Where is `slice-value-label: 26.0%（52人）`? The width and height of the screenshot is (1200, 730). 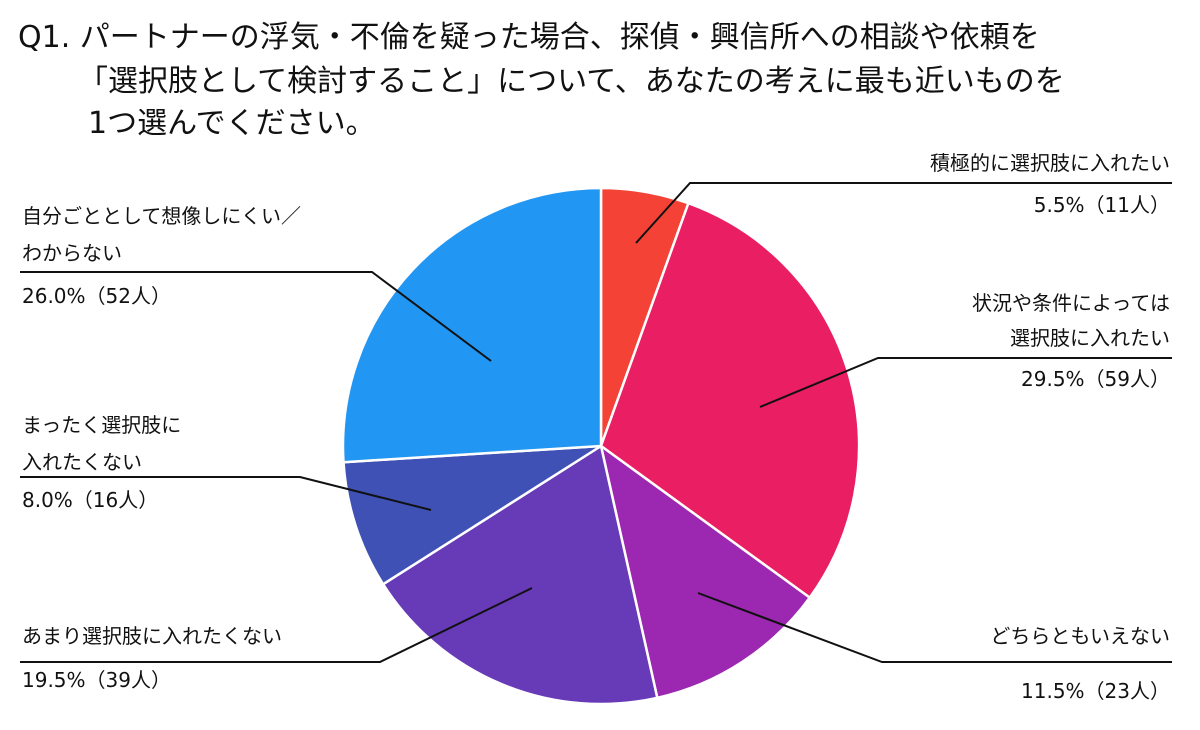 slice-value-label: 26.0%（52人） is located at coordinates (96, 296).